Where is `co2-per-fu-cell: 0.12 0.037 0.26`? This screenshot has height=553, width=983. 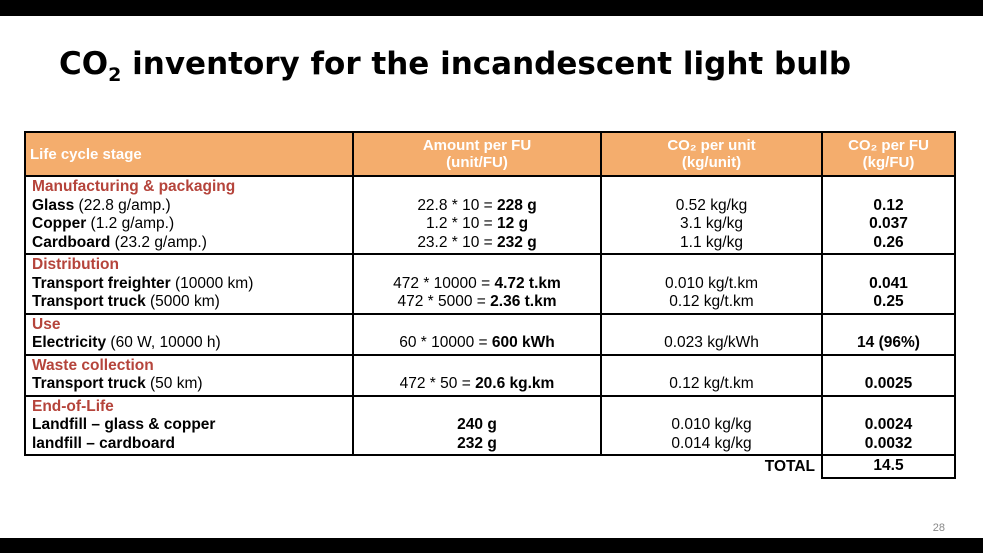 co2-per-fu-cell: 0.12 0.037 0.26 is located at coordinates (888, 215).